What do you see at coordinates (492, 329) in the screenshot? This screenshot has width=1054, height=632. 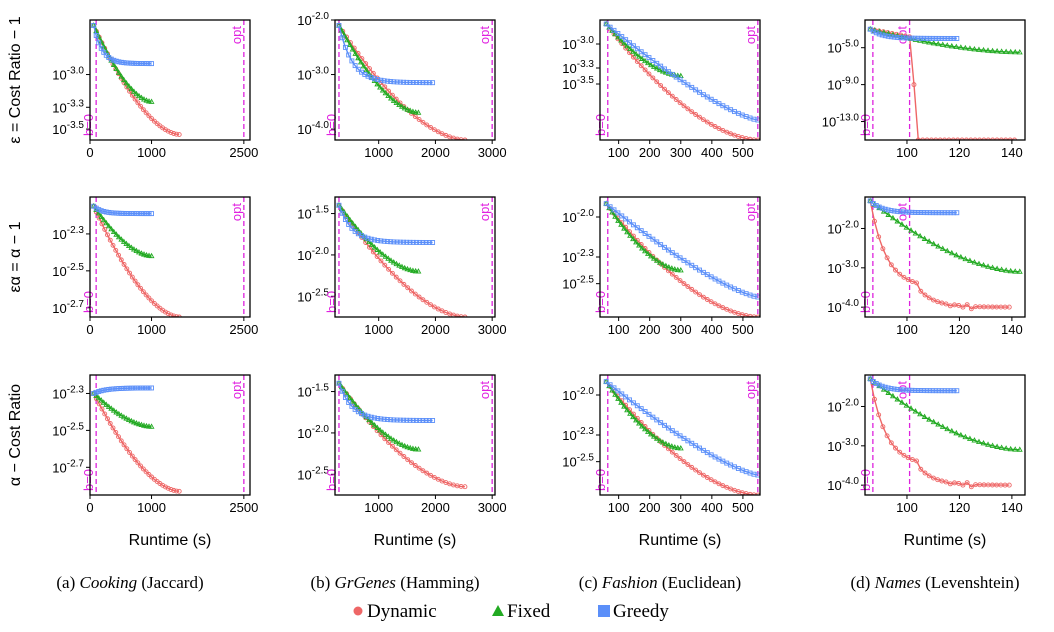 I see `x-tick-label: 3000` at bounding box center [492, 329].